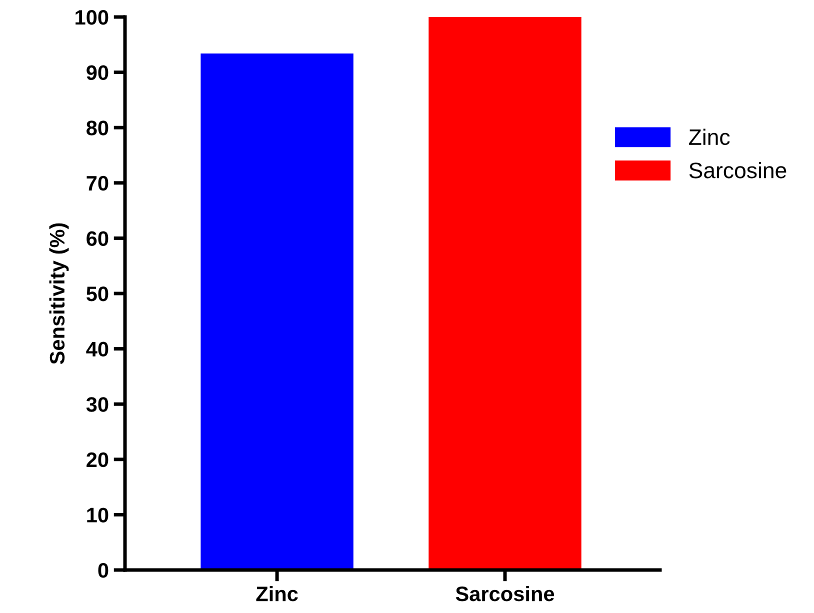  Describe the element at coordinates (97, 183) in the screenshot. I see `y-tick-label: 70` at that location.